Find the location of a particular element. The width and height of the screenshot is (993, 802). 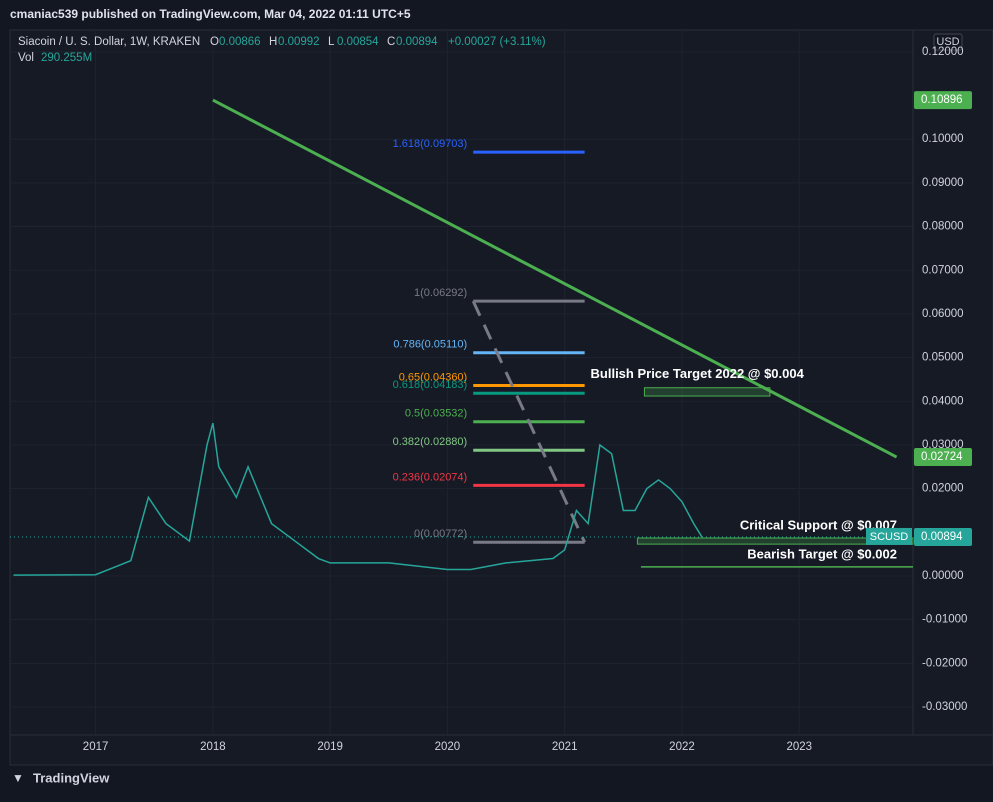

ohlc-key: C is located at coordinates (391, 42).